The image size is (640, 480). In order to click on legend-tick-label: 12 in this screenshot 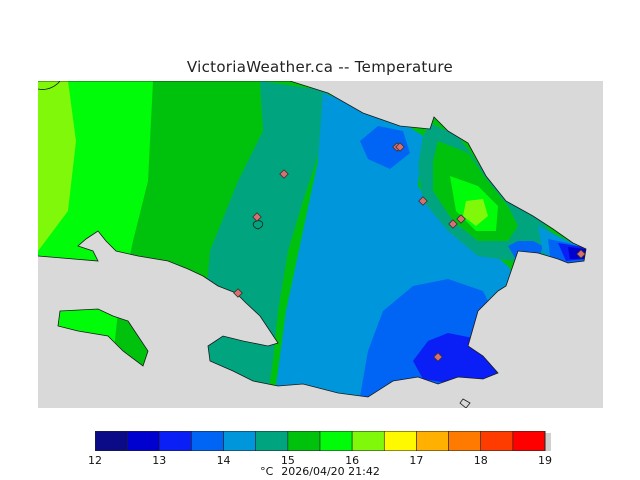, I will do `click(95, 460)`.